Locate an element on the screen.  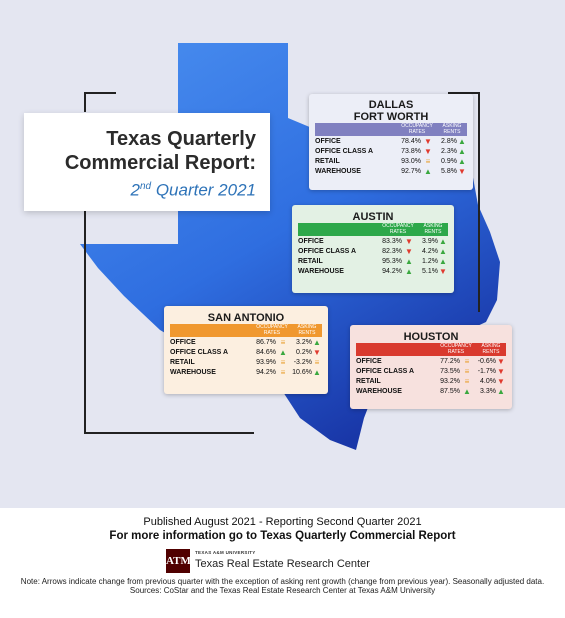
occupancy-rate: 78.4% is located at coordinates (411, 141).